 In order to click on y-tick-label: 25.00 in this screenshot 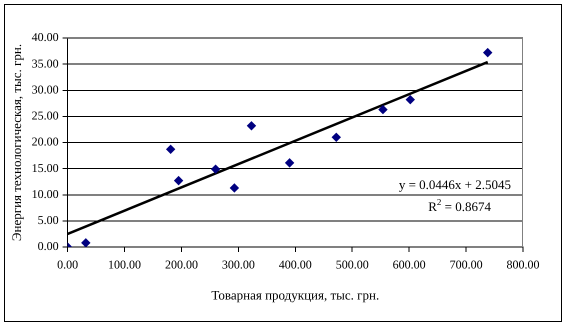, I will do `click(45, 115)`.